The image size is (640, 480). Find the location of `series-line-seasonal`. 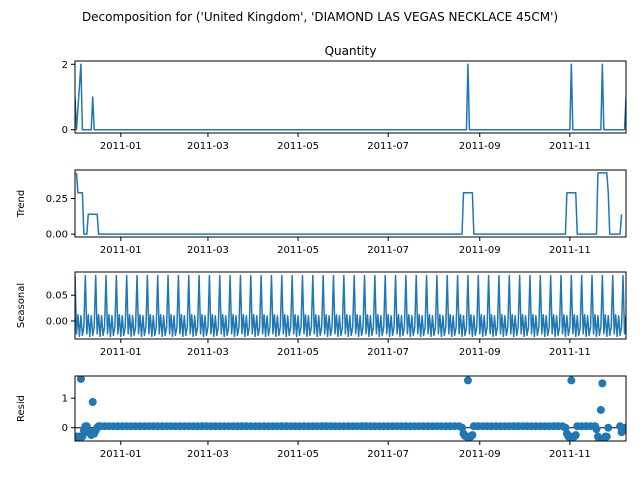

series-line-seasonal is located at coordinates (350, 306).